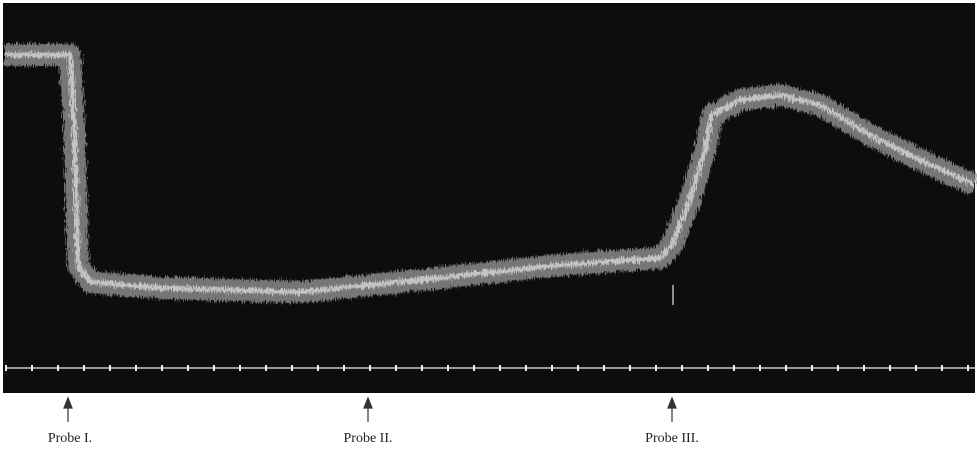 The width and height of the screenshot is (977, 451). Describe the element at coordinates (368, 438) in the screenshot. I see `probe-label: Probe II.` at that location.